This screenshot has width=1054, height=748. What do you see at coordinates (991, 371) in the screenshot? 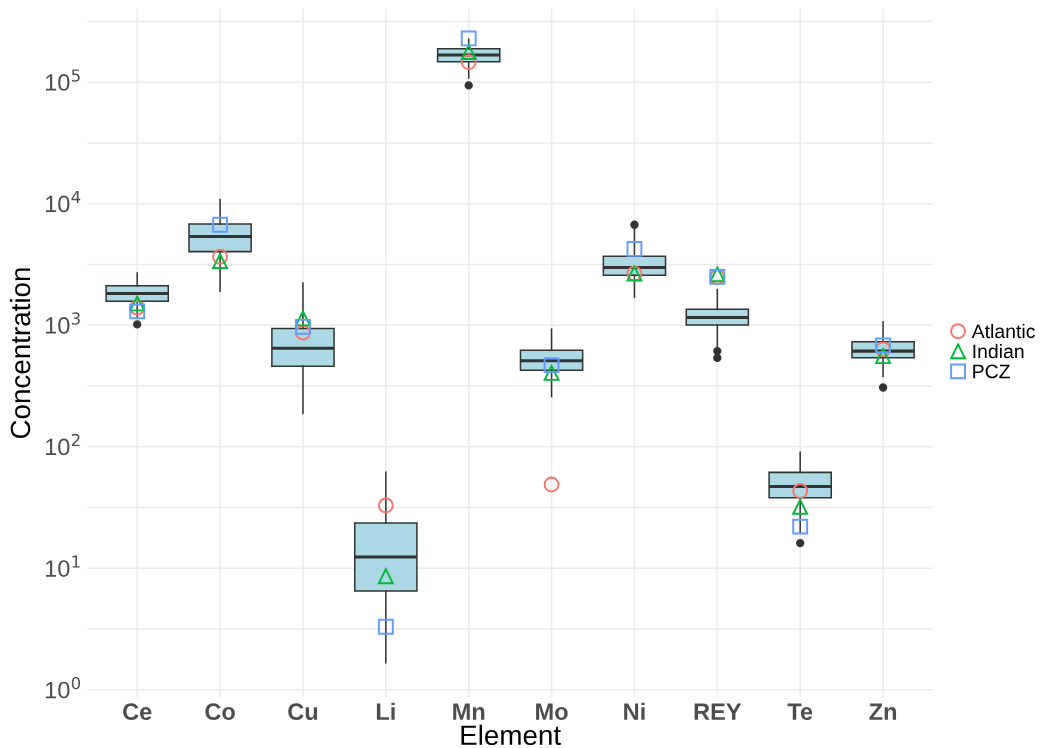
I see `legend-label: PCZ` at bounding box center [991, 371].